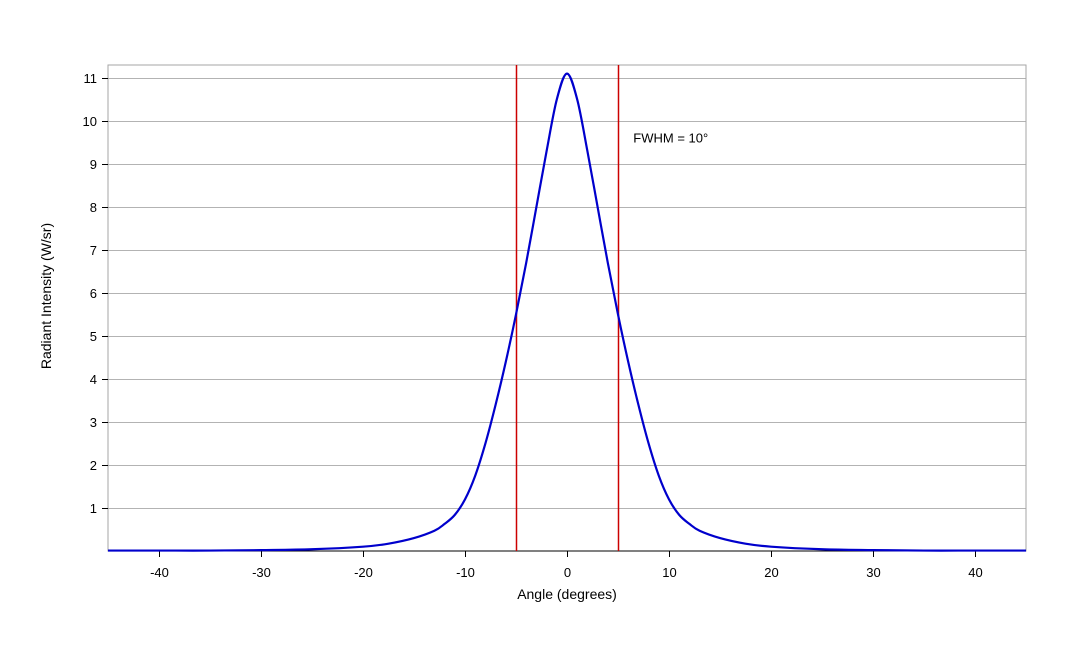  I want to click on x-tick-label: 40, so click(975, 572).